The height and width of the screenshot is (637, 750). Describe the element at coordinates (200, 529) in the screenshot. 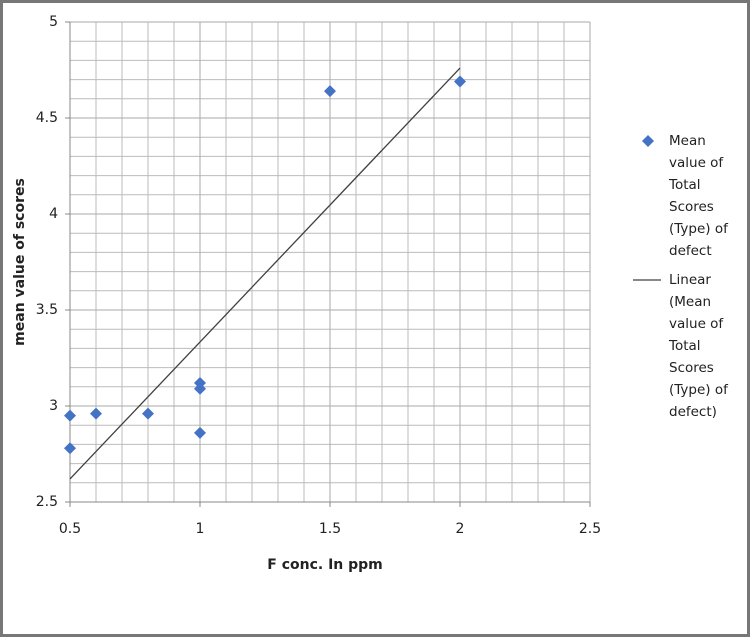

I see `x-tick-label: 1` at that location.